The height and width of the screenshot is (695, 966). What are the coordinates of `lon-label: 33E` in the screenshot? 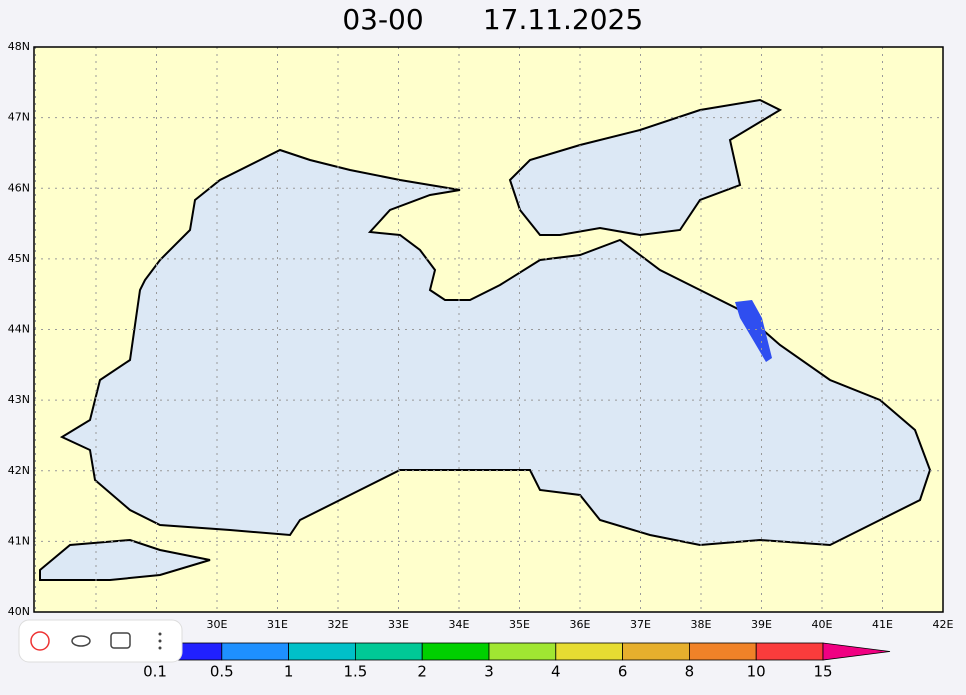 It's located at (398, 624).